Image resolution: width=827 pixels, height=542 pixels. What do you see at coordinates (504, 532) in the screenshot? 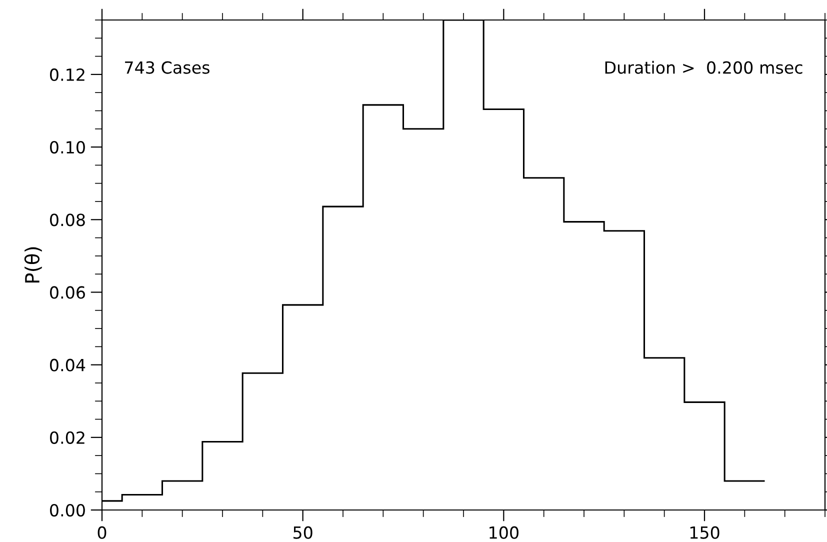
I see `x-tick-label: 100` at bounding box center [504, 532].